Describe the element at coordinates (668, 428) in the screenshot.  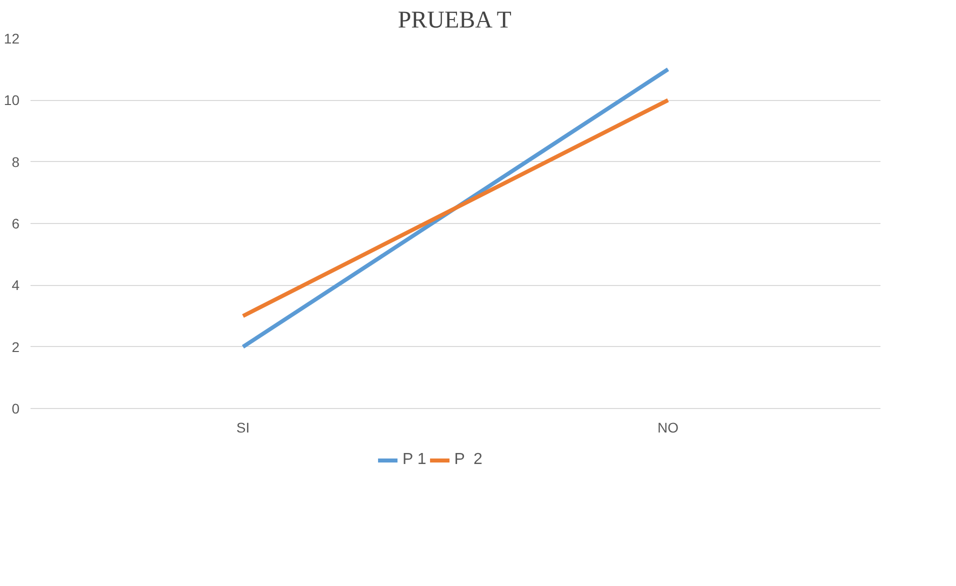
I see `x-tick-label: NO` at that location.